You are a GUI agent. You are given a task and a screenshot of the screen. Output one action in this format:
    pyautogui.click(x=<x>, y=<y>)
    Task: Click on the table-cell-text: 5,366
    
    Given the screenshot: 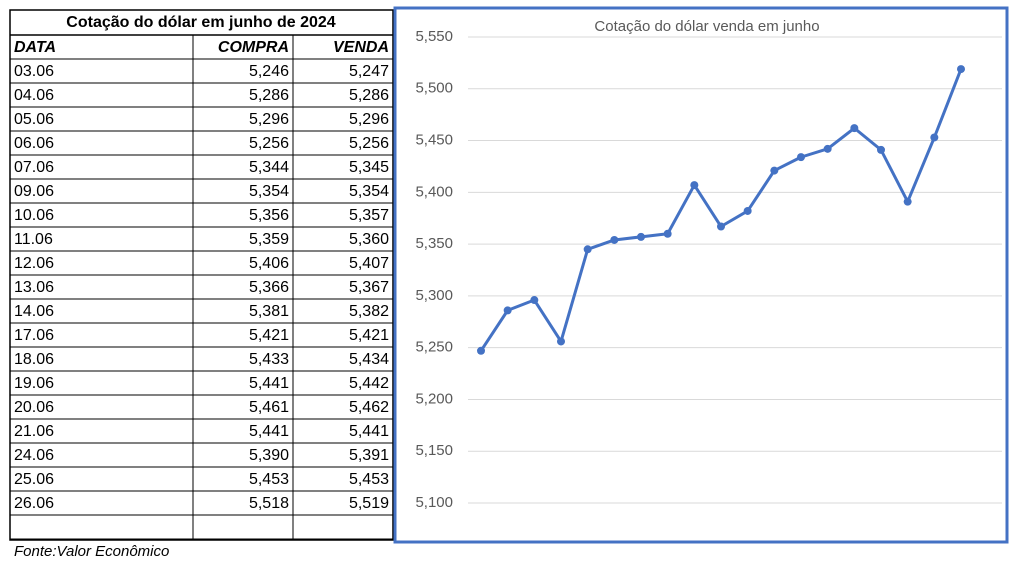 What is the action you would take?
    pyautogui.click(x=269, y=287)
    